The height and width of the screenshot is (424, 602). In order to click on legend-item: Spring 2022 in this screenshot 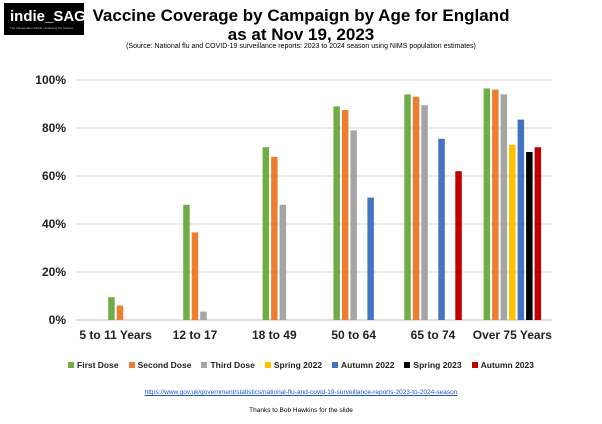, I will do `click(293, 365)`.